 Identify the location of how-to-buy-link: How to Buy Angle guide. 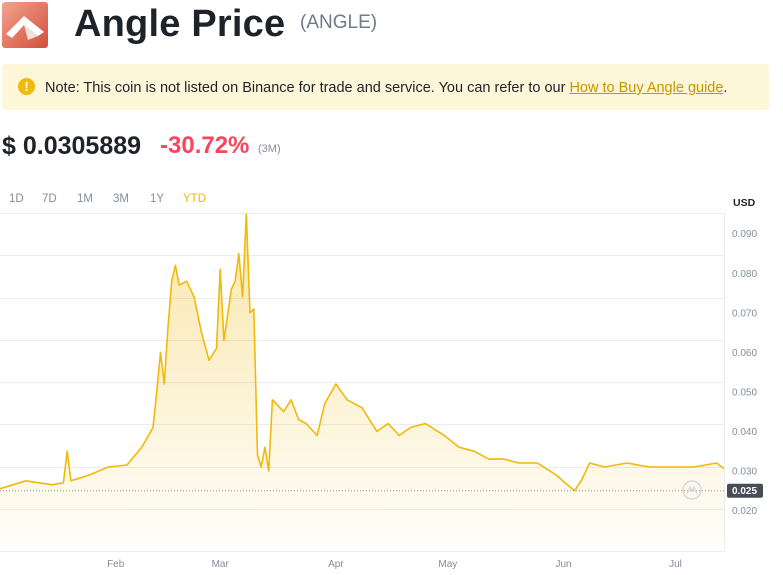
(646, 88).